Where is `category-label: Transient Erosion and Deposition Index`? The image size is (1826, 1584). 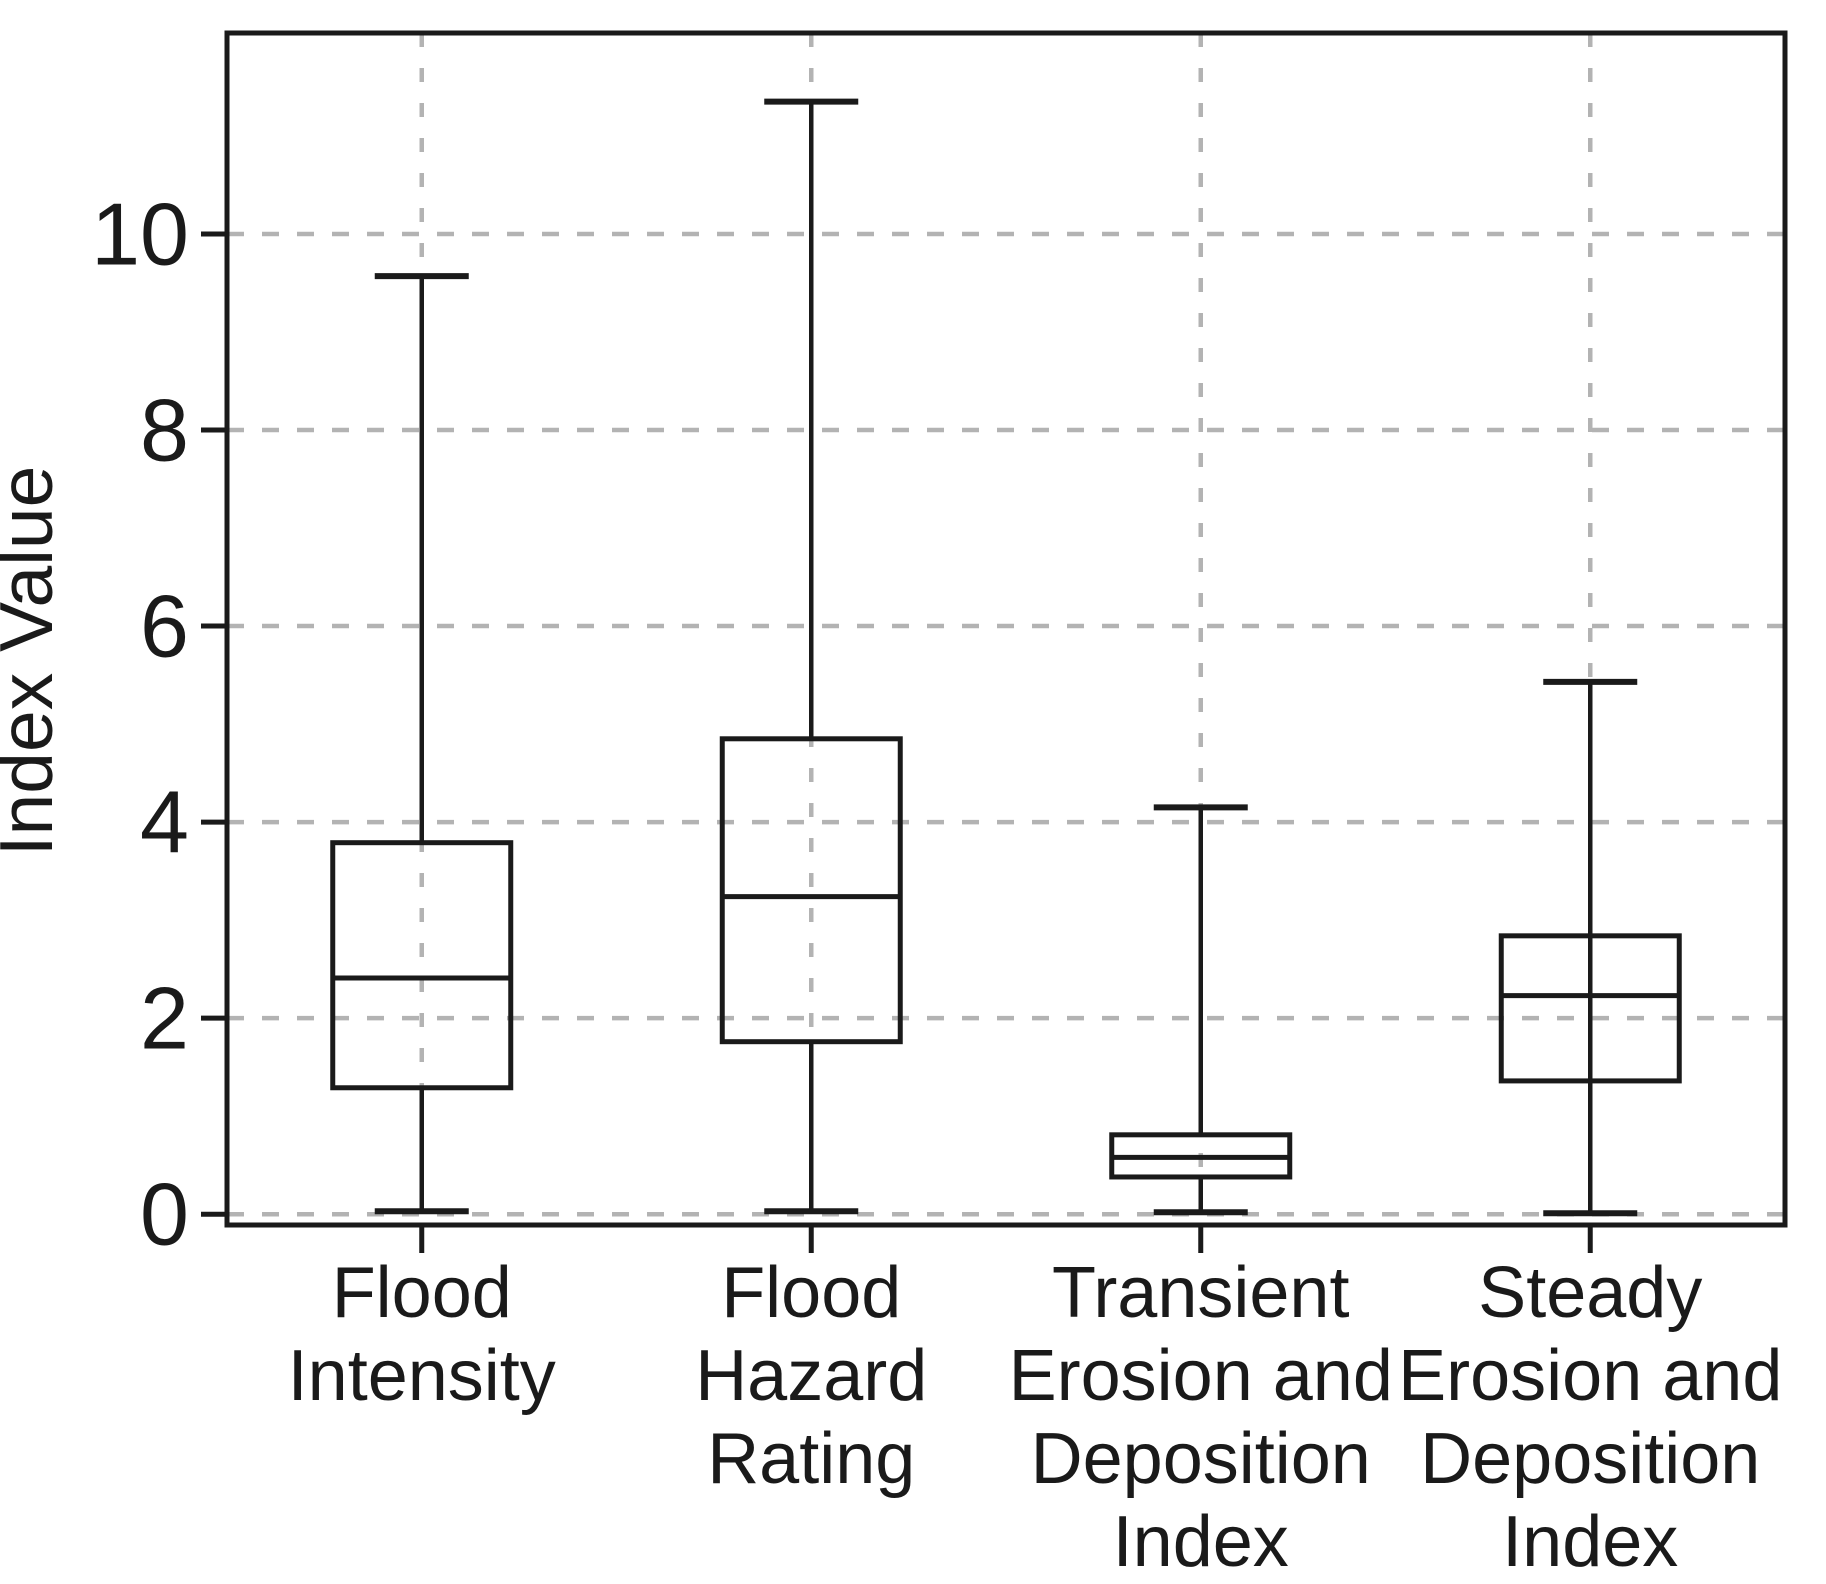
category-label: Transient Erosion and Deposition Index is located at coordinates (1201, 1417).